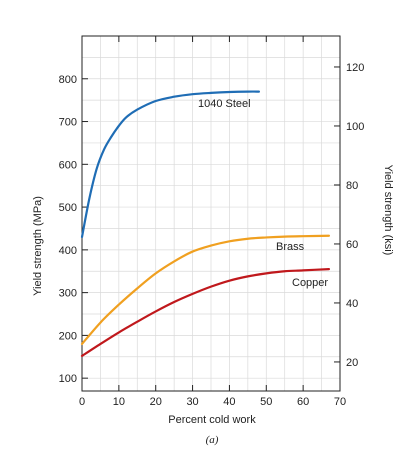 The image size is (404, 452). I want to click on y-axis-right-title: Yield strength (ksi), so click(388, 210).